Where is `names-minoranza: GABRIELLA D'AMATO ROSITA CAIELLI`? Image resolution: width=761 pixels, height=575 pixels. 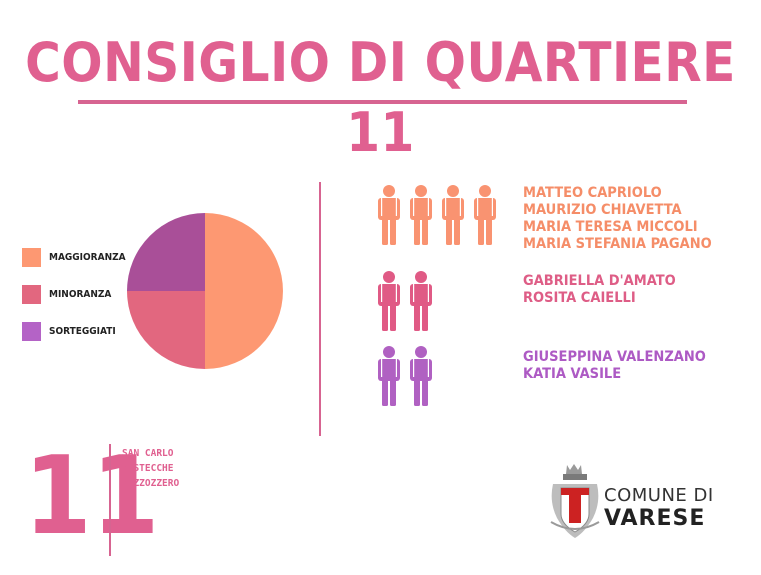
names-minoranza: GABRIELLA D'AMATO ROSITA CAIELLI is located at coordinates (599, 290).